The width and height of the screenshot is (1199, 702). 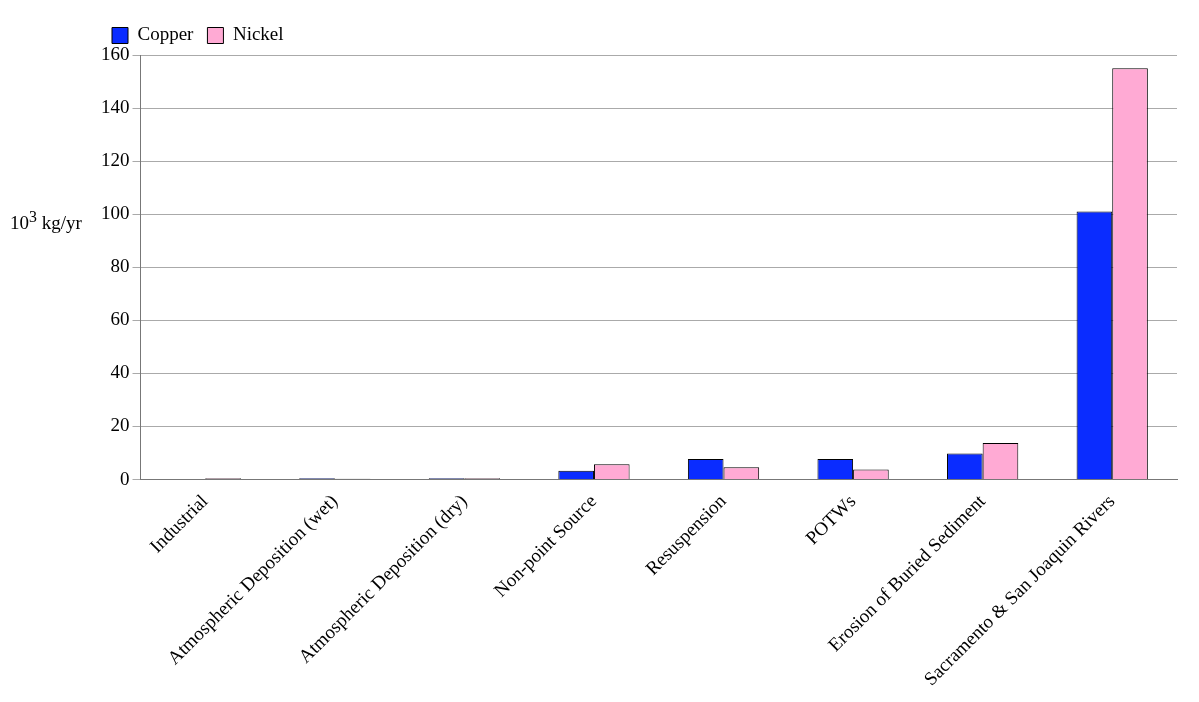 I want to click on legend-label: Nickel, so click(x=258, y=34).